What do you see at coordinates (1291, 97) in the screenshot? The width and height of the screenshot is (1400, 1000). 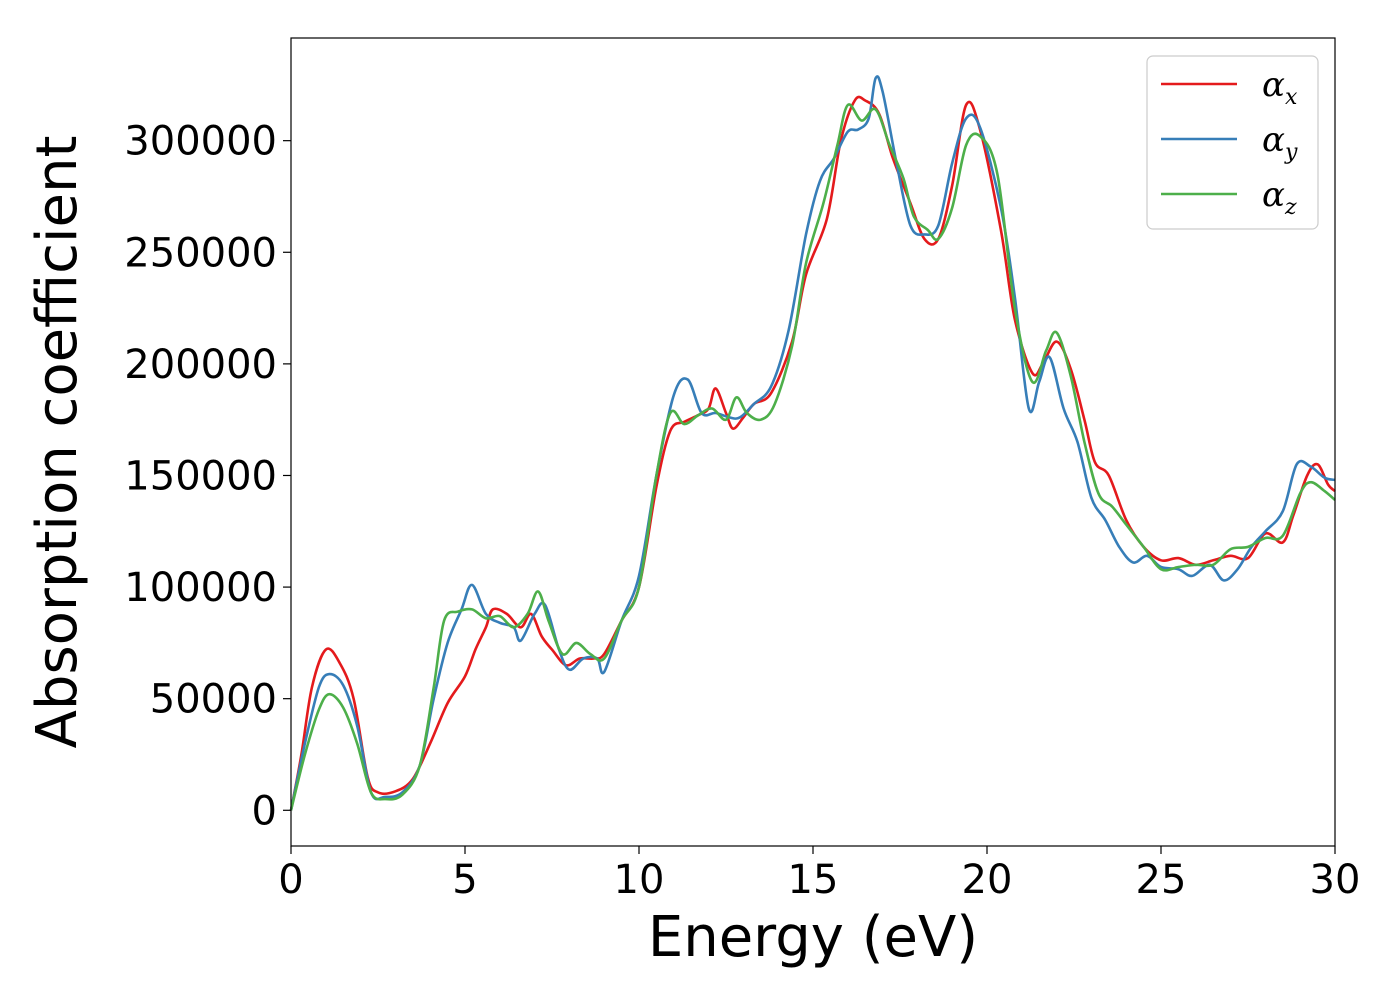 I see `legend-subscript: x` at bounding box center [1291, 97].